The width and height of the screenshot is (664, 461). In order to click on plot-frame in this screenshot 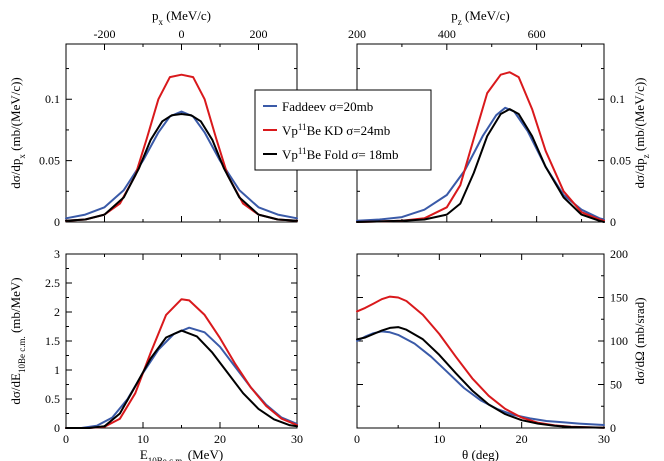, I will do `click(480, 341)`.